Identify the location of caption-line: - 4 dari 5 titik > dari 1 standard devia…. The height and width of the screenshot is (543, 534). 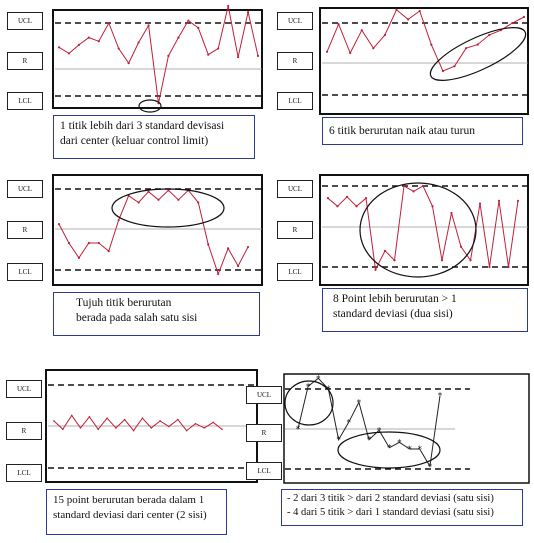
(390, 512).